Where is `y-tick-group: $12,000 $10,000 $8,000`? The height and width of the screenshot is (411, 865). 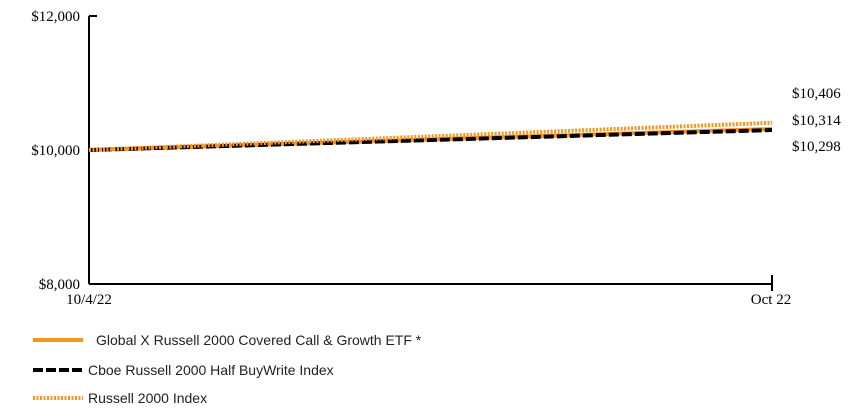 y-tick-group: $12,000 $10,000 $8,000 is located at coordinates (64, 151).